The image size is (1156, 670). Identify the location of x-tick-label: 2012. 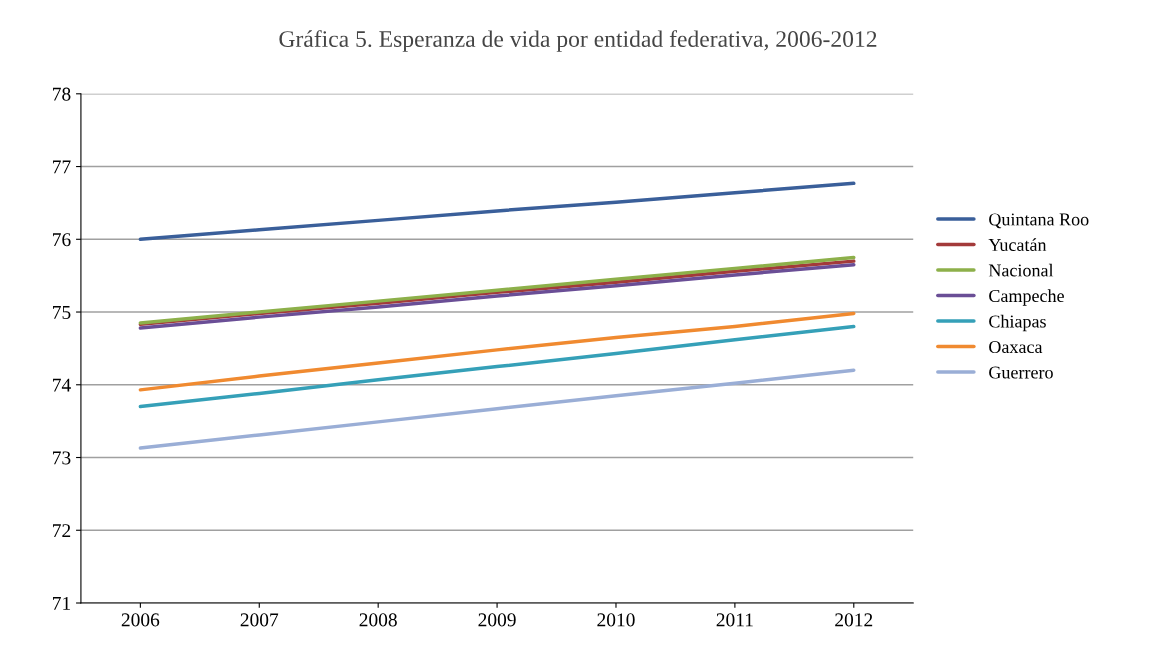
(854, 620).